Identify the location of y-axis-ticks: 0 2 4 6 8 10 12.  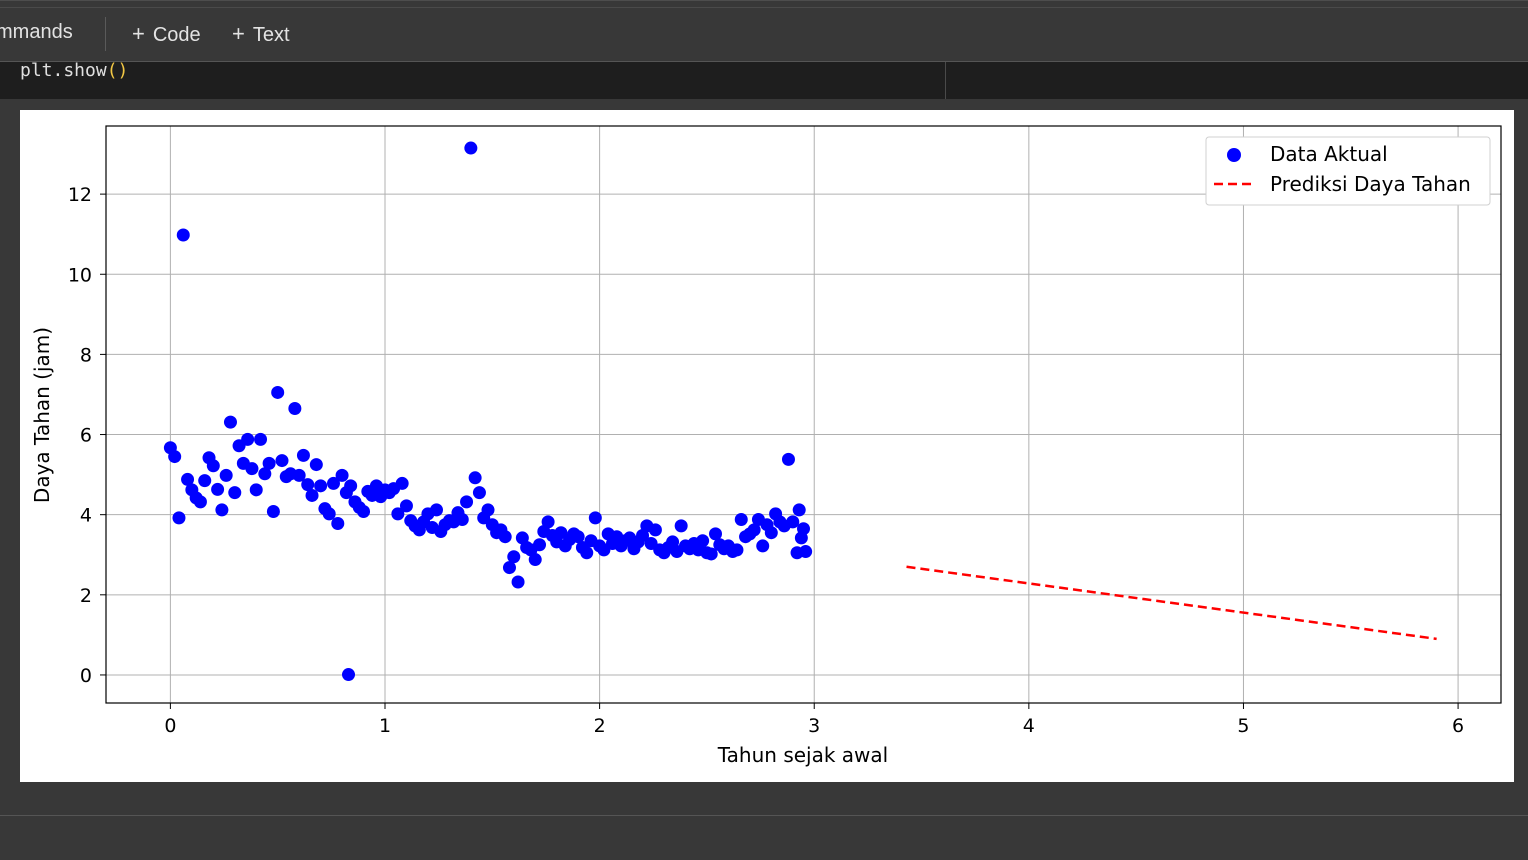
(87, 435).